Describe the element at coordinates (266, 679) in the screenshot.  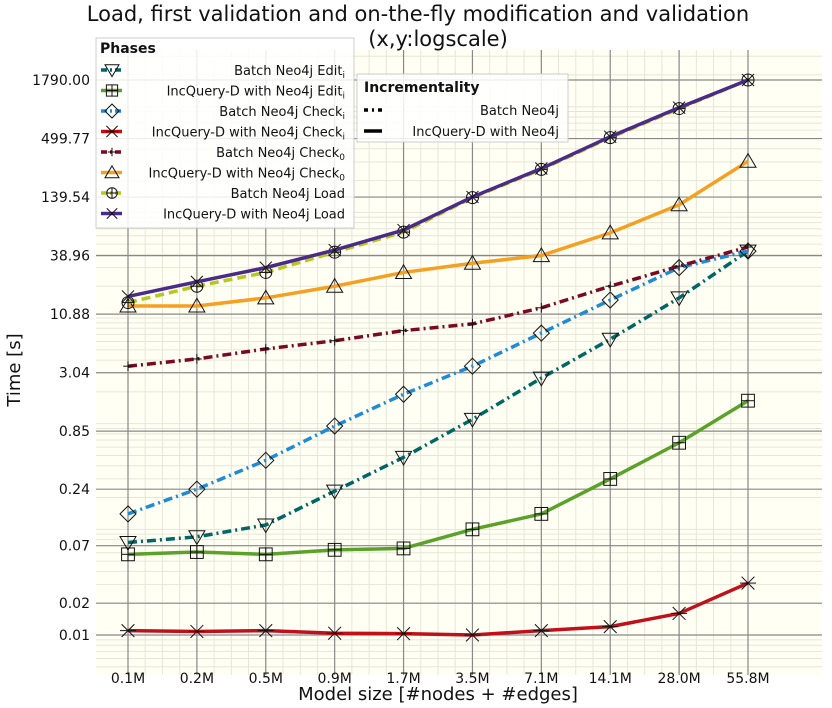
I see `x-tick-label: 0.5M` at that location.